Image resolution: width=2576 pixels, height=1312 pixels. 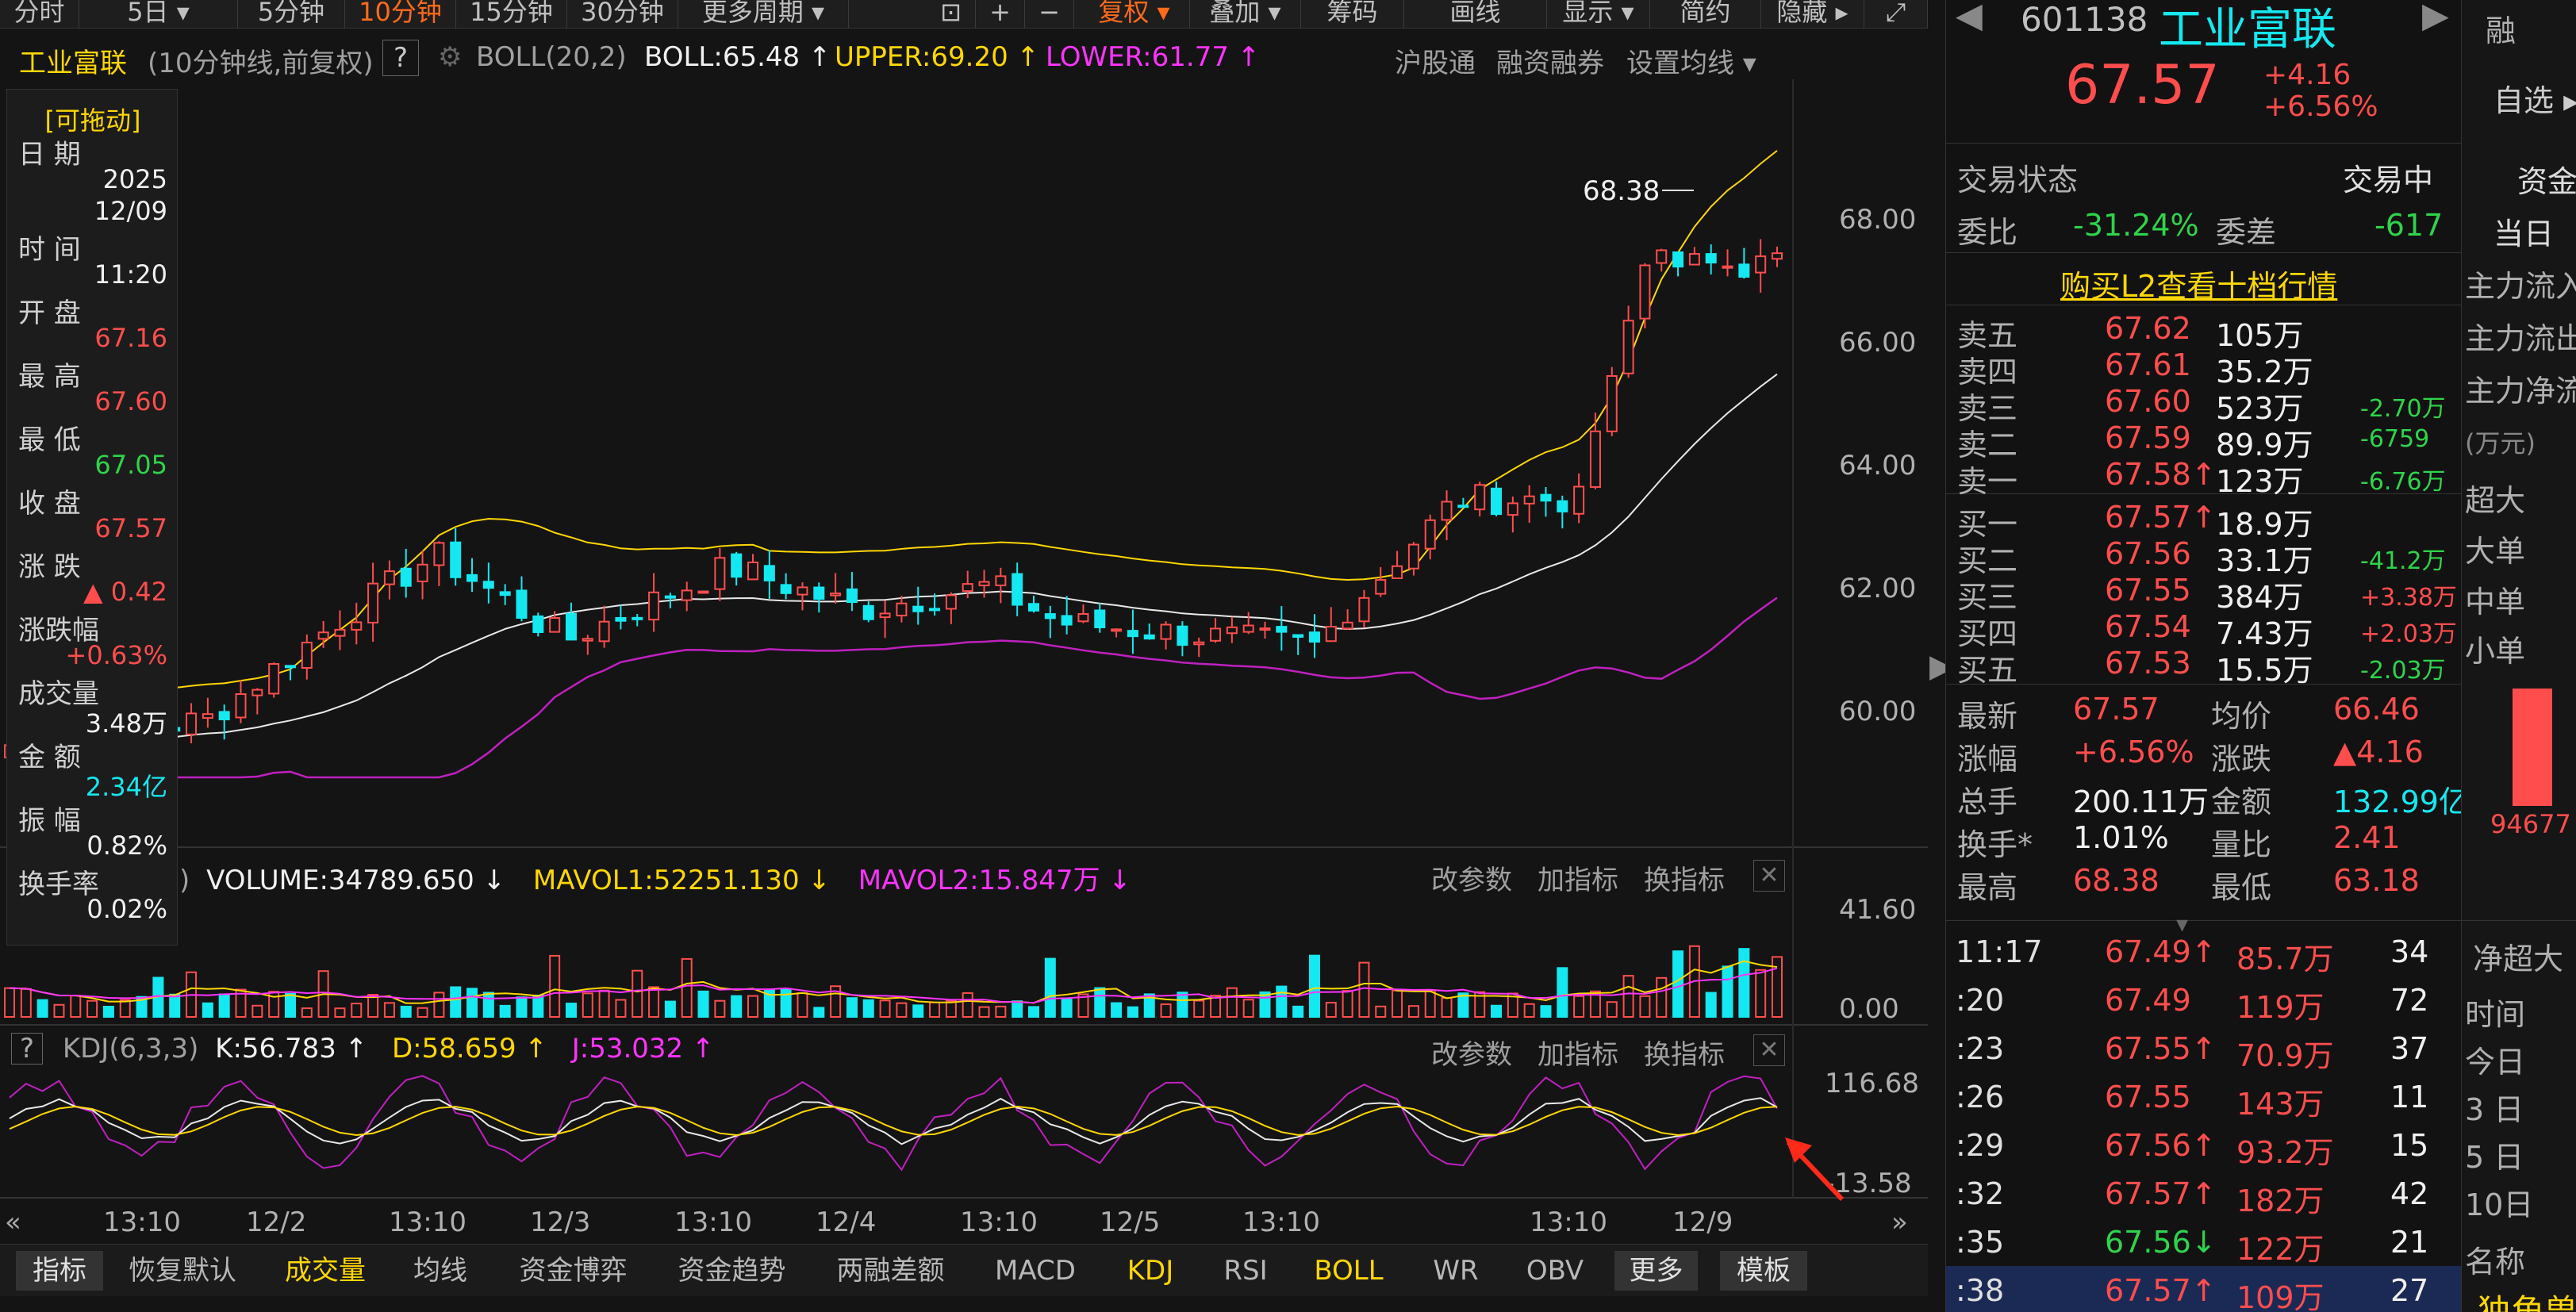 What do you see at coordinates (1578, 1055) in the screenshot?
I see `kdj-add-indicator-button: 加指标` at bounding box center [1578, 1055].